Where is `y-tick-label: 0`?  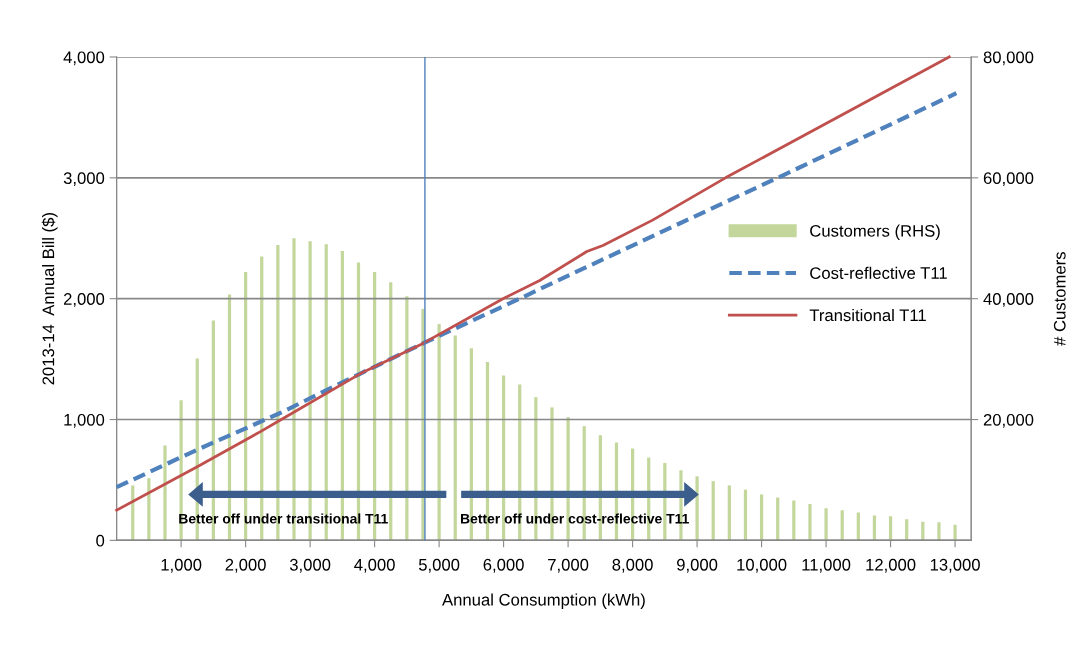 y-tick-label: 0 is located at coordinates (100, 540).